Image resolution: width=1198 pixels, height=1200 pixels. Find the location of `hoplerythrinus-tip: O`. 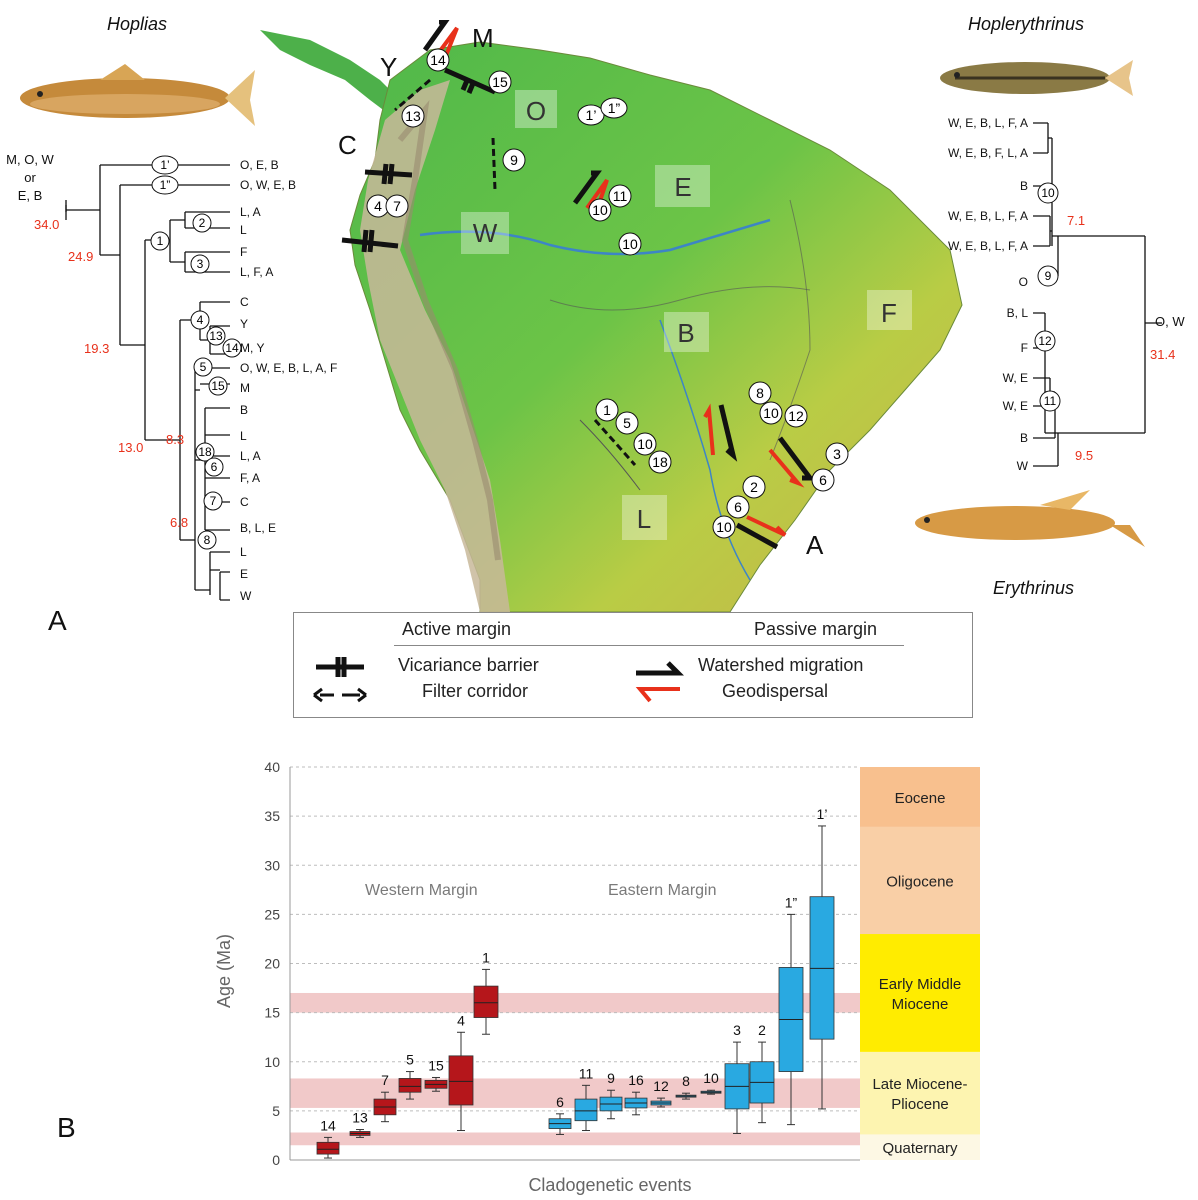

hoplerythrinus-tip: O is located at coordinates (1023, 282).